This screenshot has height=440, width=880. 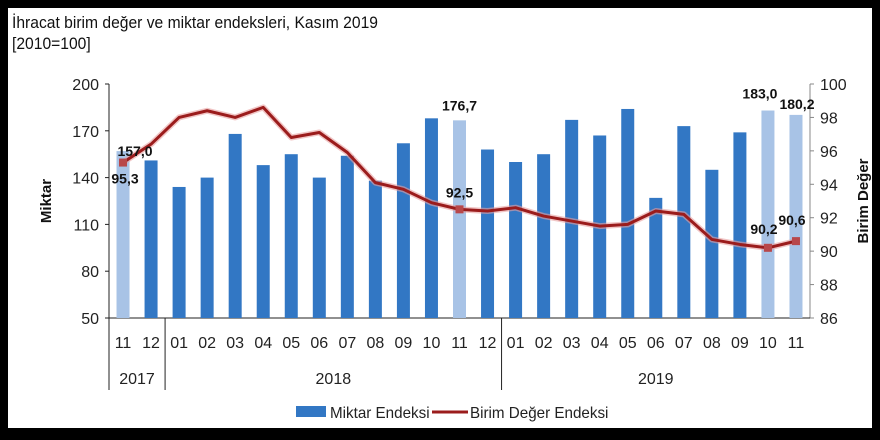 What do you see at coordinates (85, 132) in the screenshot?
I see `left-tick-label: 170` at bounding box center [85, 132].